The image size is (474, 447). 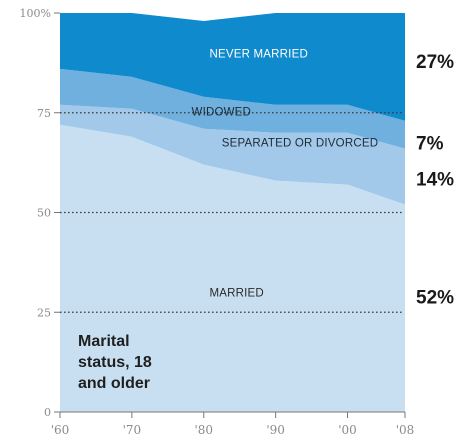 I want to click on series-label-never-married: NEVER MARRIED, so click(x=259, y=55).